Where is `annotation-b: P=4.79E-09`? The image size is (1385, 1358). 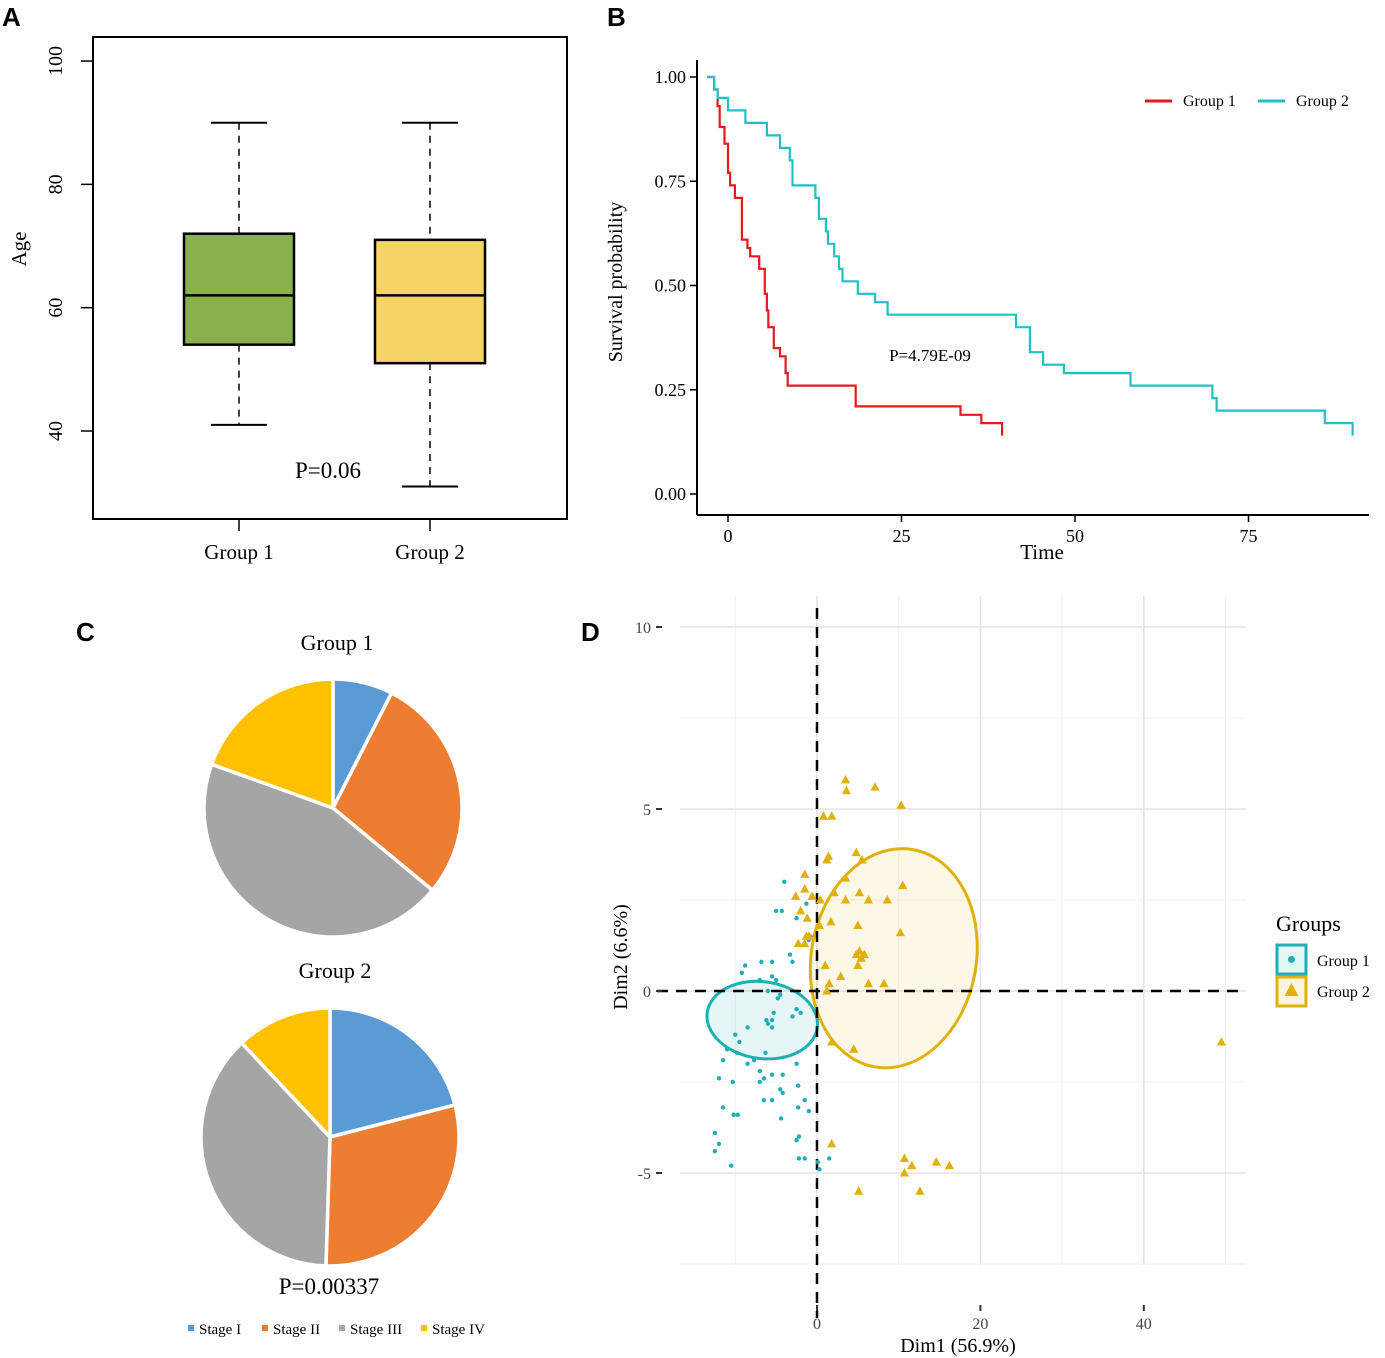 annotation-b: P=4.79E-09 is located at coordinates (930, 355).